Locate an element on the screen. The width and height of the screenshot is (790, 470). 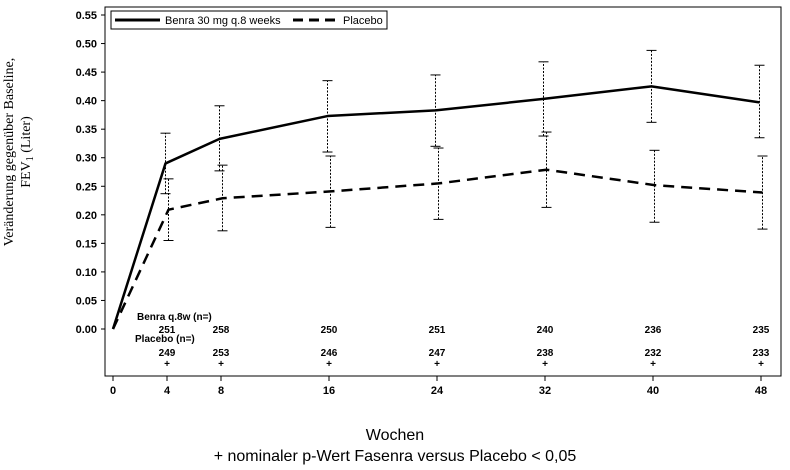
n-placebo-3: 247 is located at coordinates (437, 353).